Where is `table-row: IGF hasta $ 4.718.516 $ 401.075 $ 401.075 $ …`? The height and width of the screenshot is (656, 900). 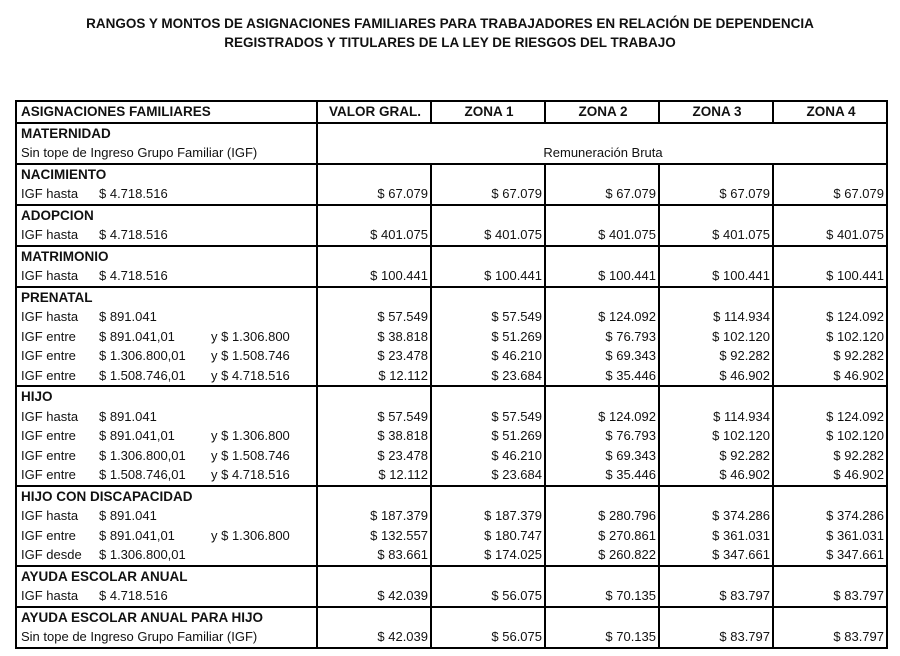
table-row: IGF hasta $ 4.718.516 $ 401.075 $ 401.075 $ … is located at coordinates (451, 235).